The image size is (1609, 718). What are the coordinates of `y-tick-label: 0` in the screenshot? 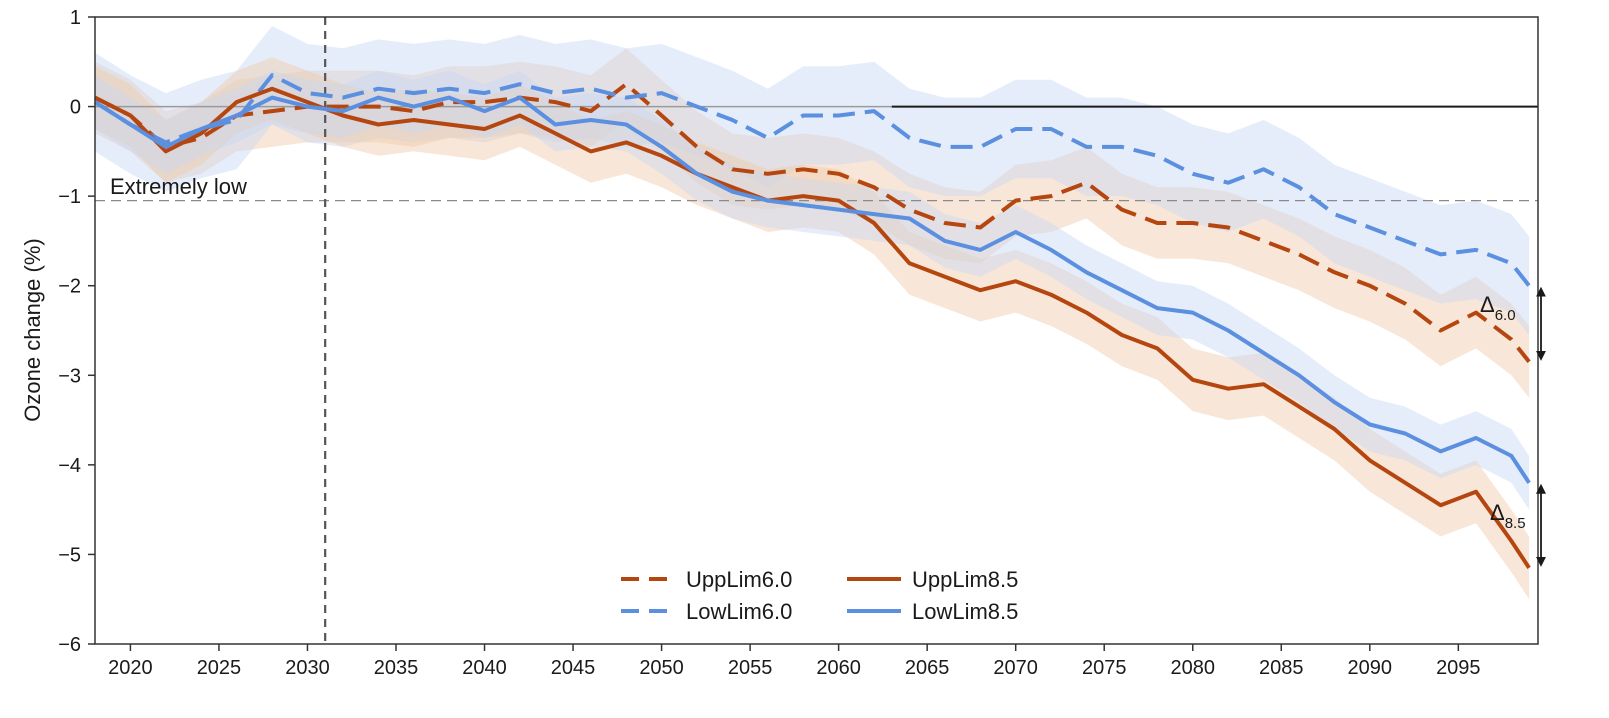 It's located at (75, 108).